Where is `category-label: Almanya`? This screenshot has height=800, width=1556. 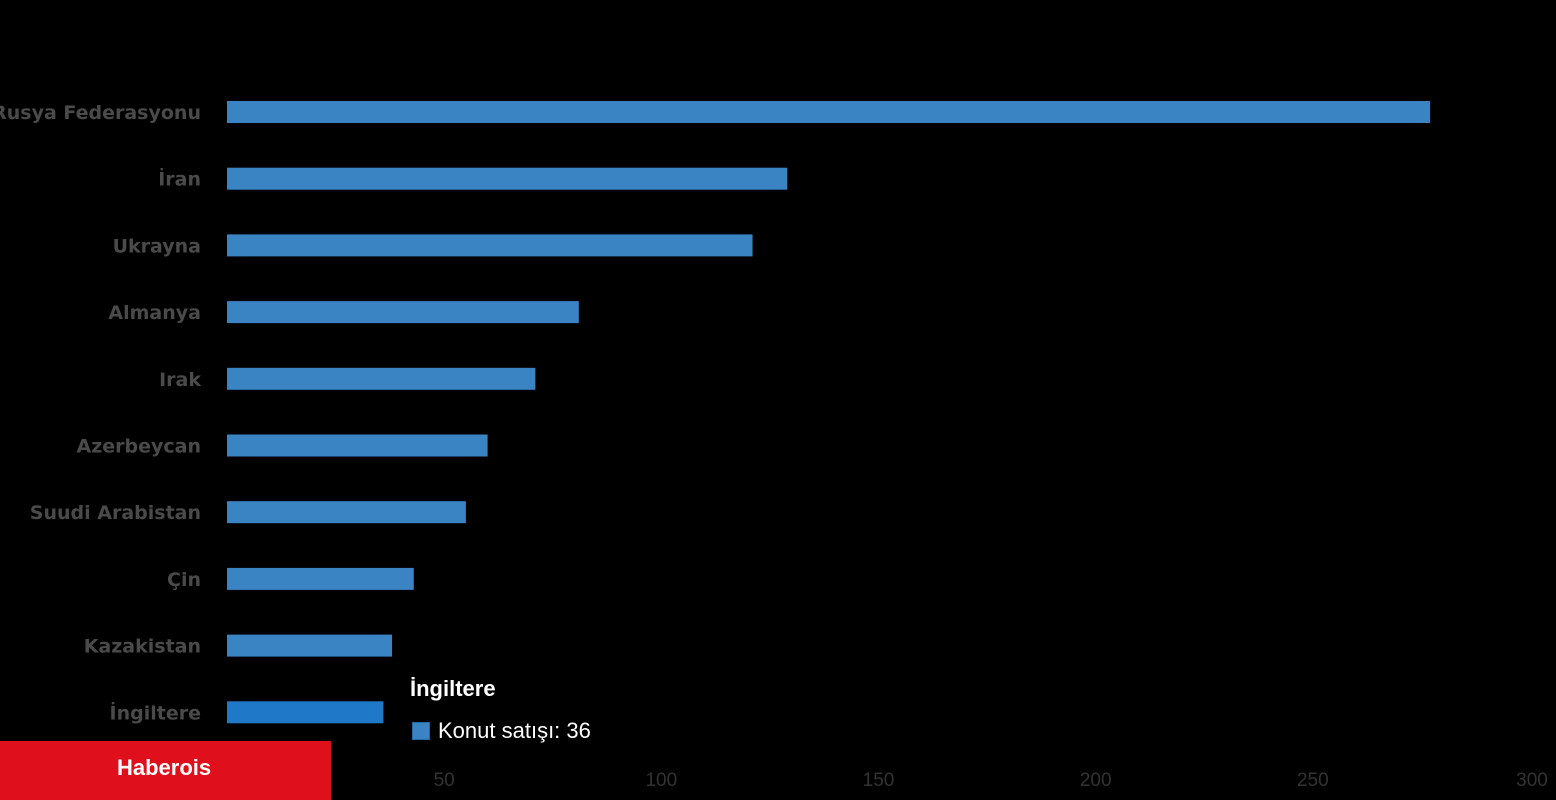
category-label: Almanya is located at coordinates (154, 313).